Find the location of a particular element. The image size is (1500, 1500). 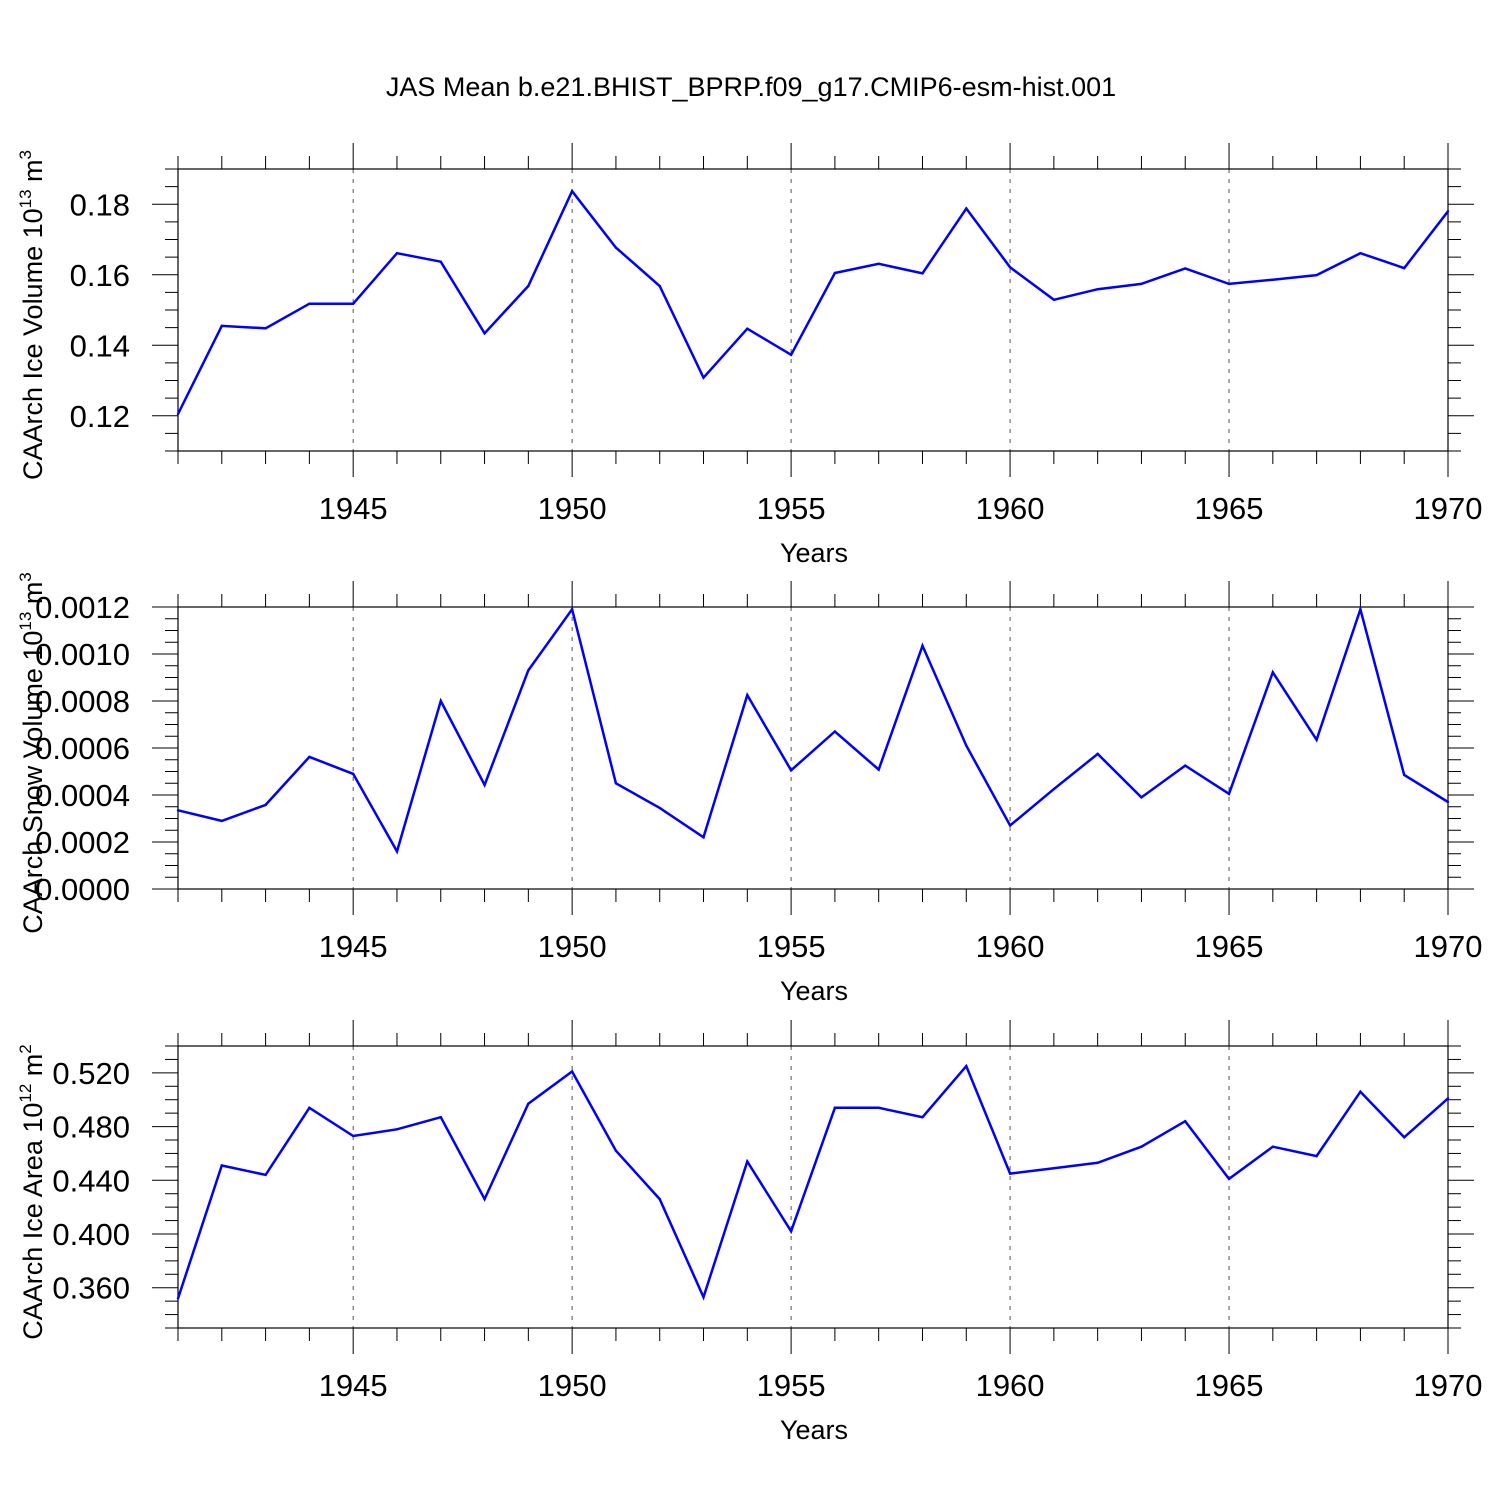

y-axis-label-group: CAArch Snow Volume 1013 m3 is located at coordinates (32, 753).